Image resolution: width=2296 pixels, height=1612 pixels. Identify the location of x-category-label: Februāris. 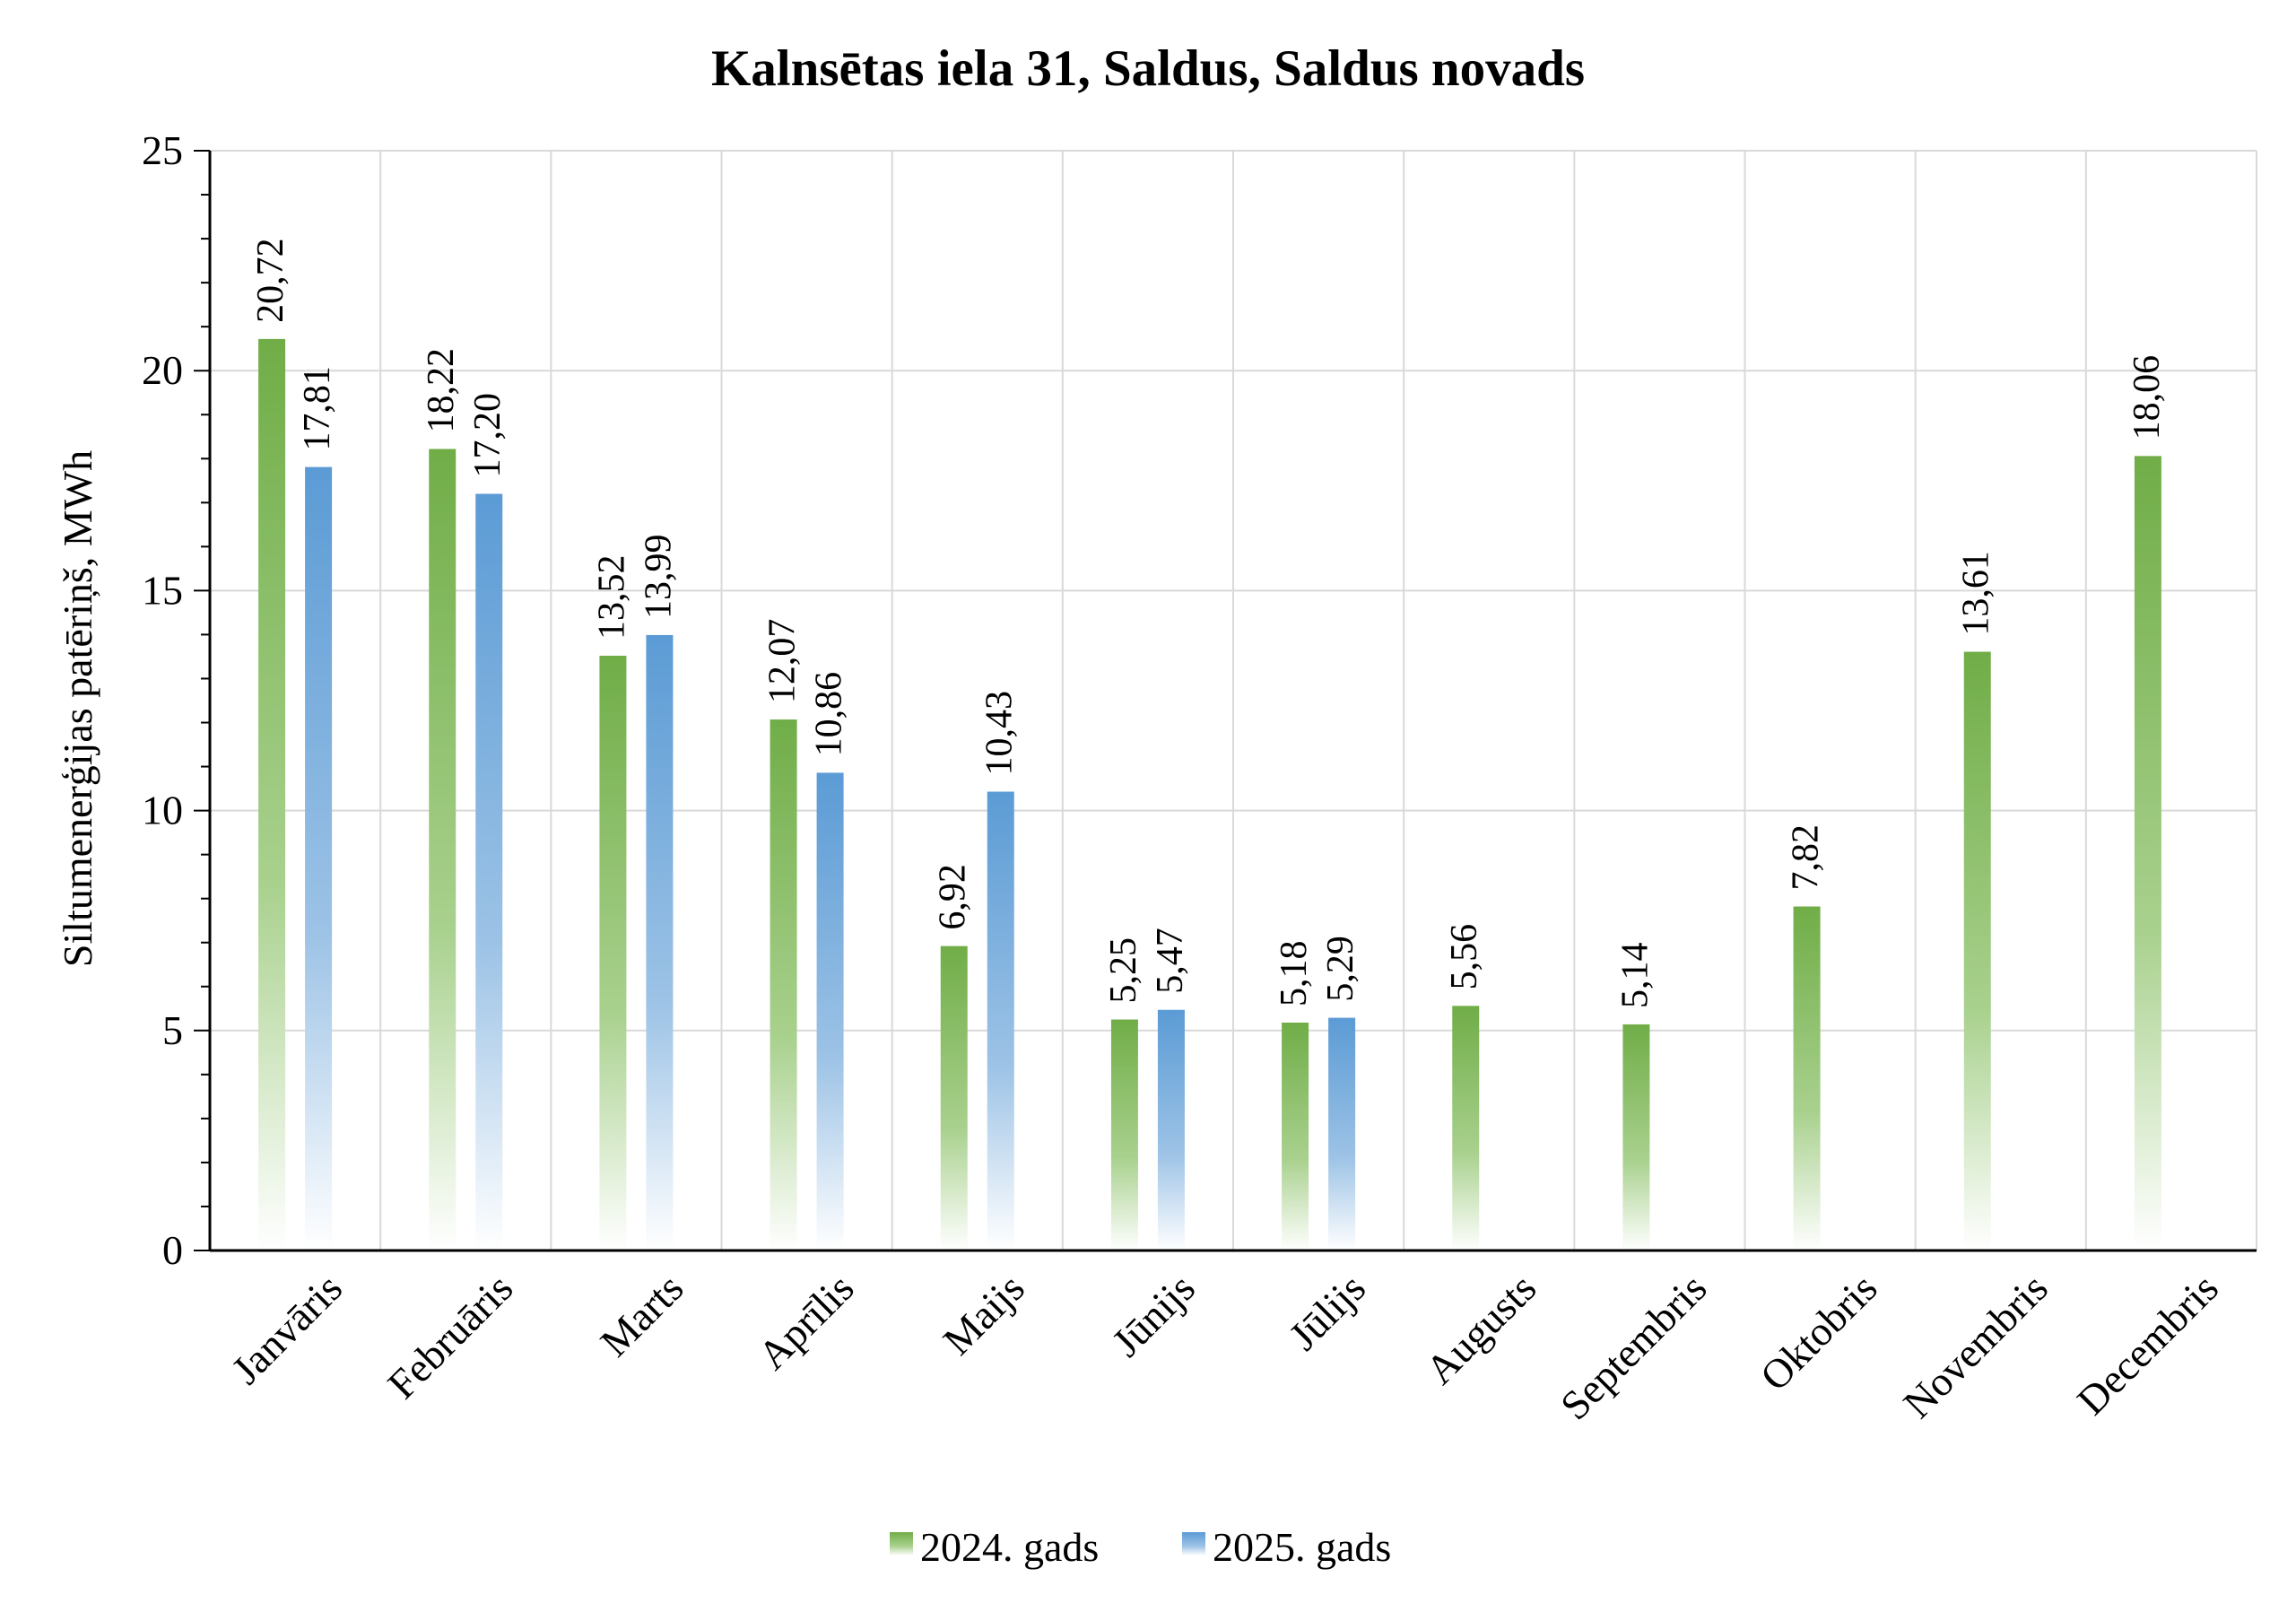
(449, 1336).